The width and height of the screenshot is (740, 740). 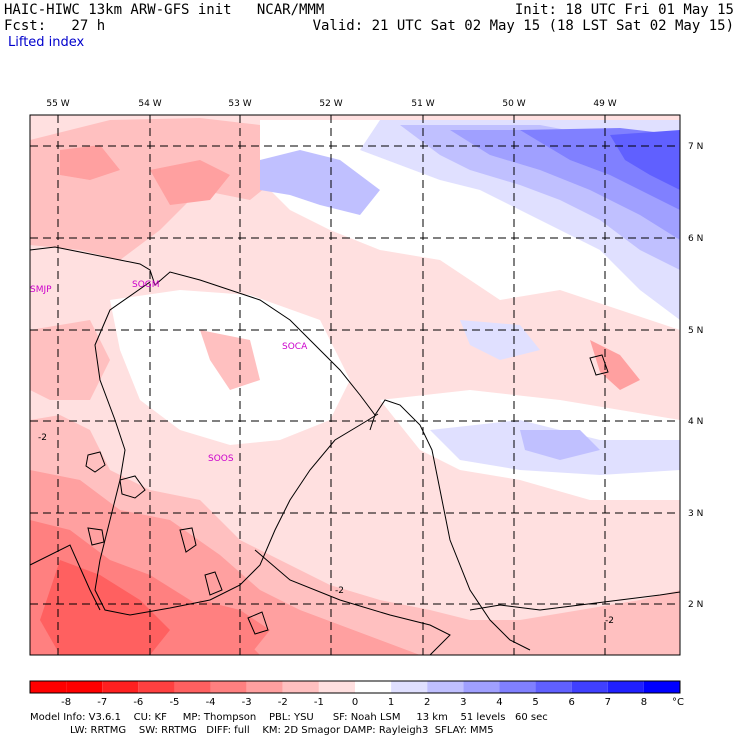 I want to click on lon-label-53w: 53 W, so click(x=239, y=104).